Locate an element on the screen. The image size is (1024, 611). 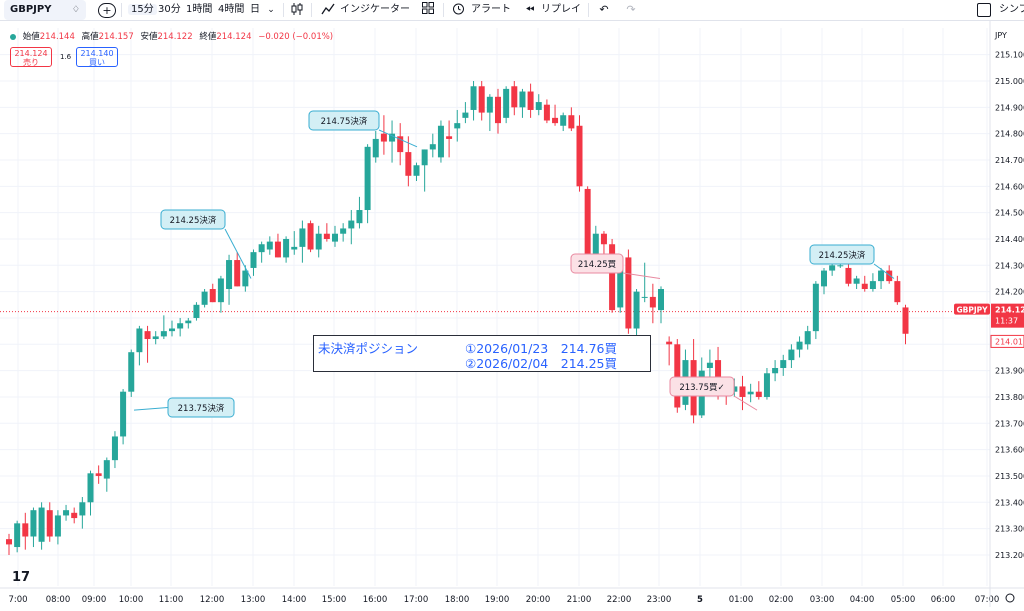
sell-label: 売り is located at coordinates (31, 62).